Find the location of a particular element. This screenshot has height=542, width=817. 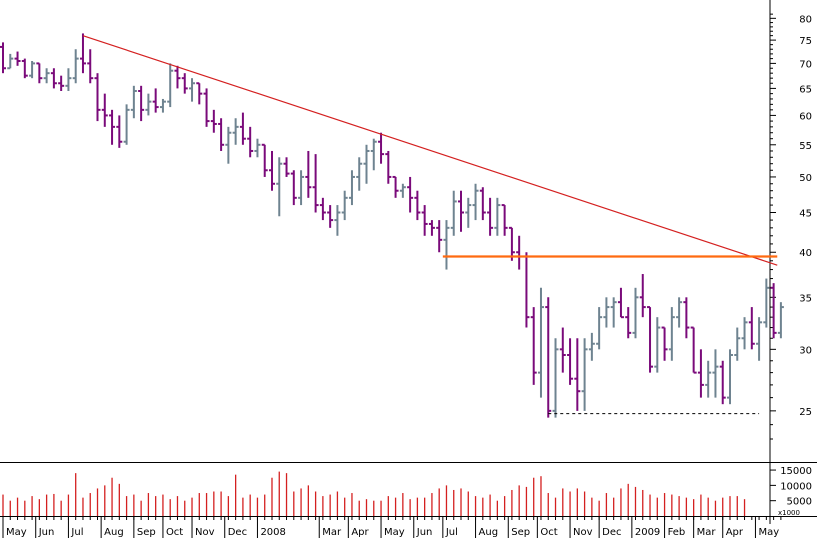

volume-panel: 5000 10000 15000 x1000 is located at coordinates (408, 491).